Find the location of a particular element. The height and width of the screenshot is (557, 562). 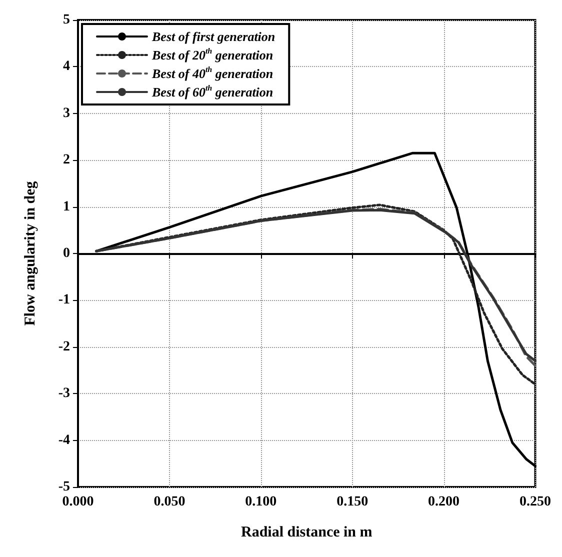

y-tick-label: -5 is located at coordinates (64, 487).